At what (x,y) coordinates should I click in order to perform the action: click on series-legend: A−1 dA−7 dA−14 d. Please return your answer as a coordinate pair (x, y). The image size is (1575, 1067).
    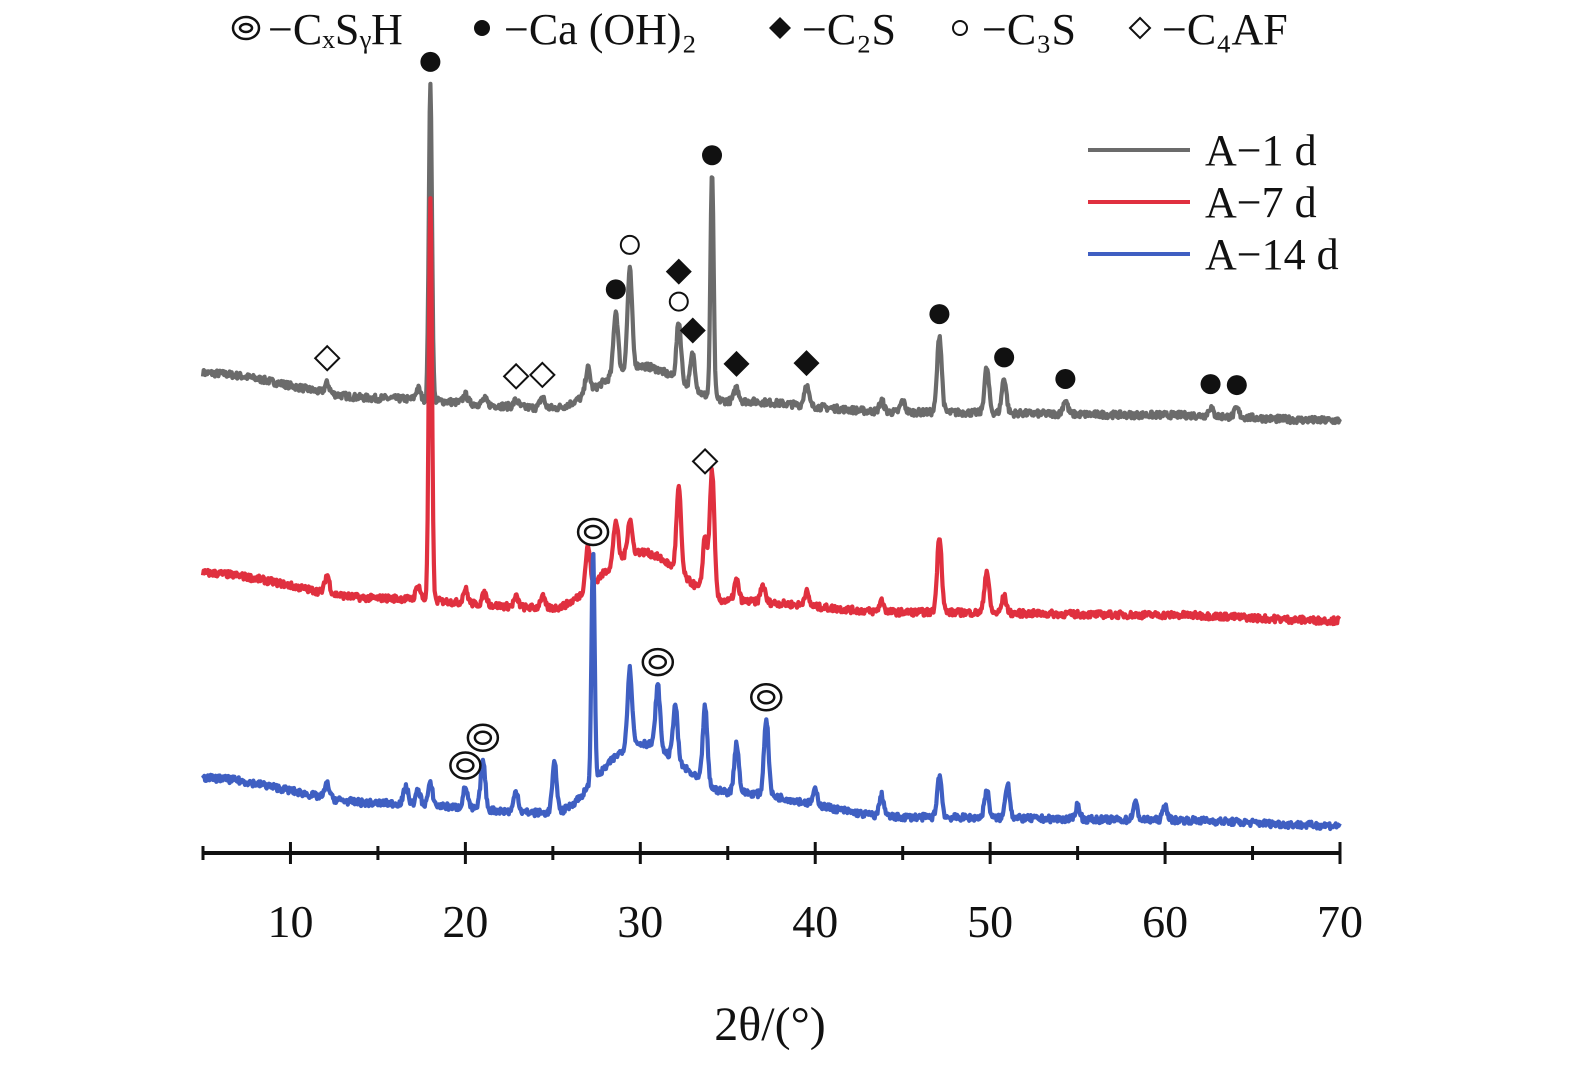
    Looking at the image, I should click on (1213, 202).